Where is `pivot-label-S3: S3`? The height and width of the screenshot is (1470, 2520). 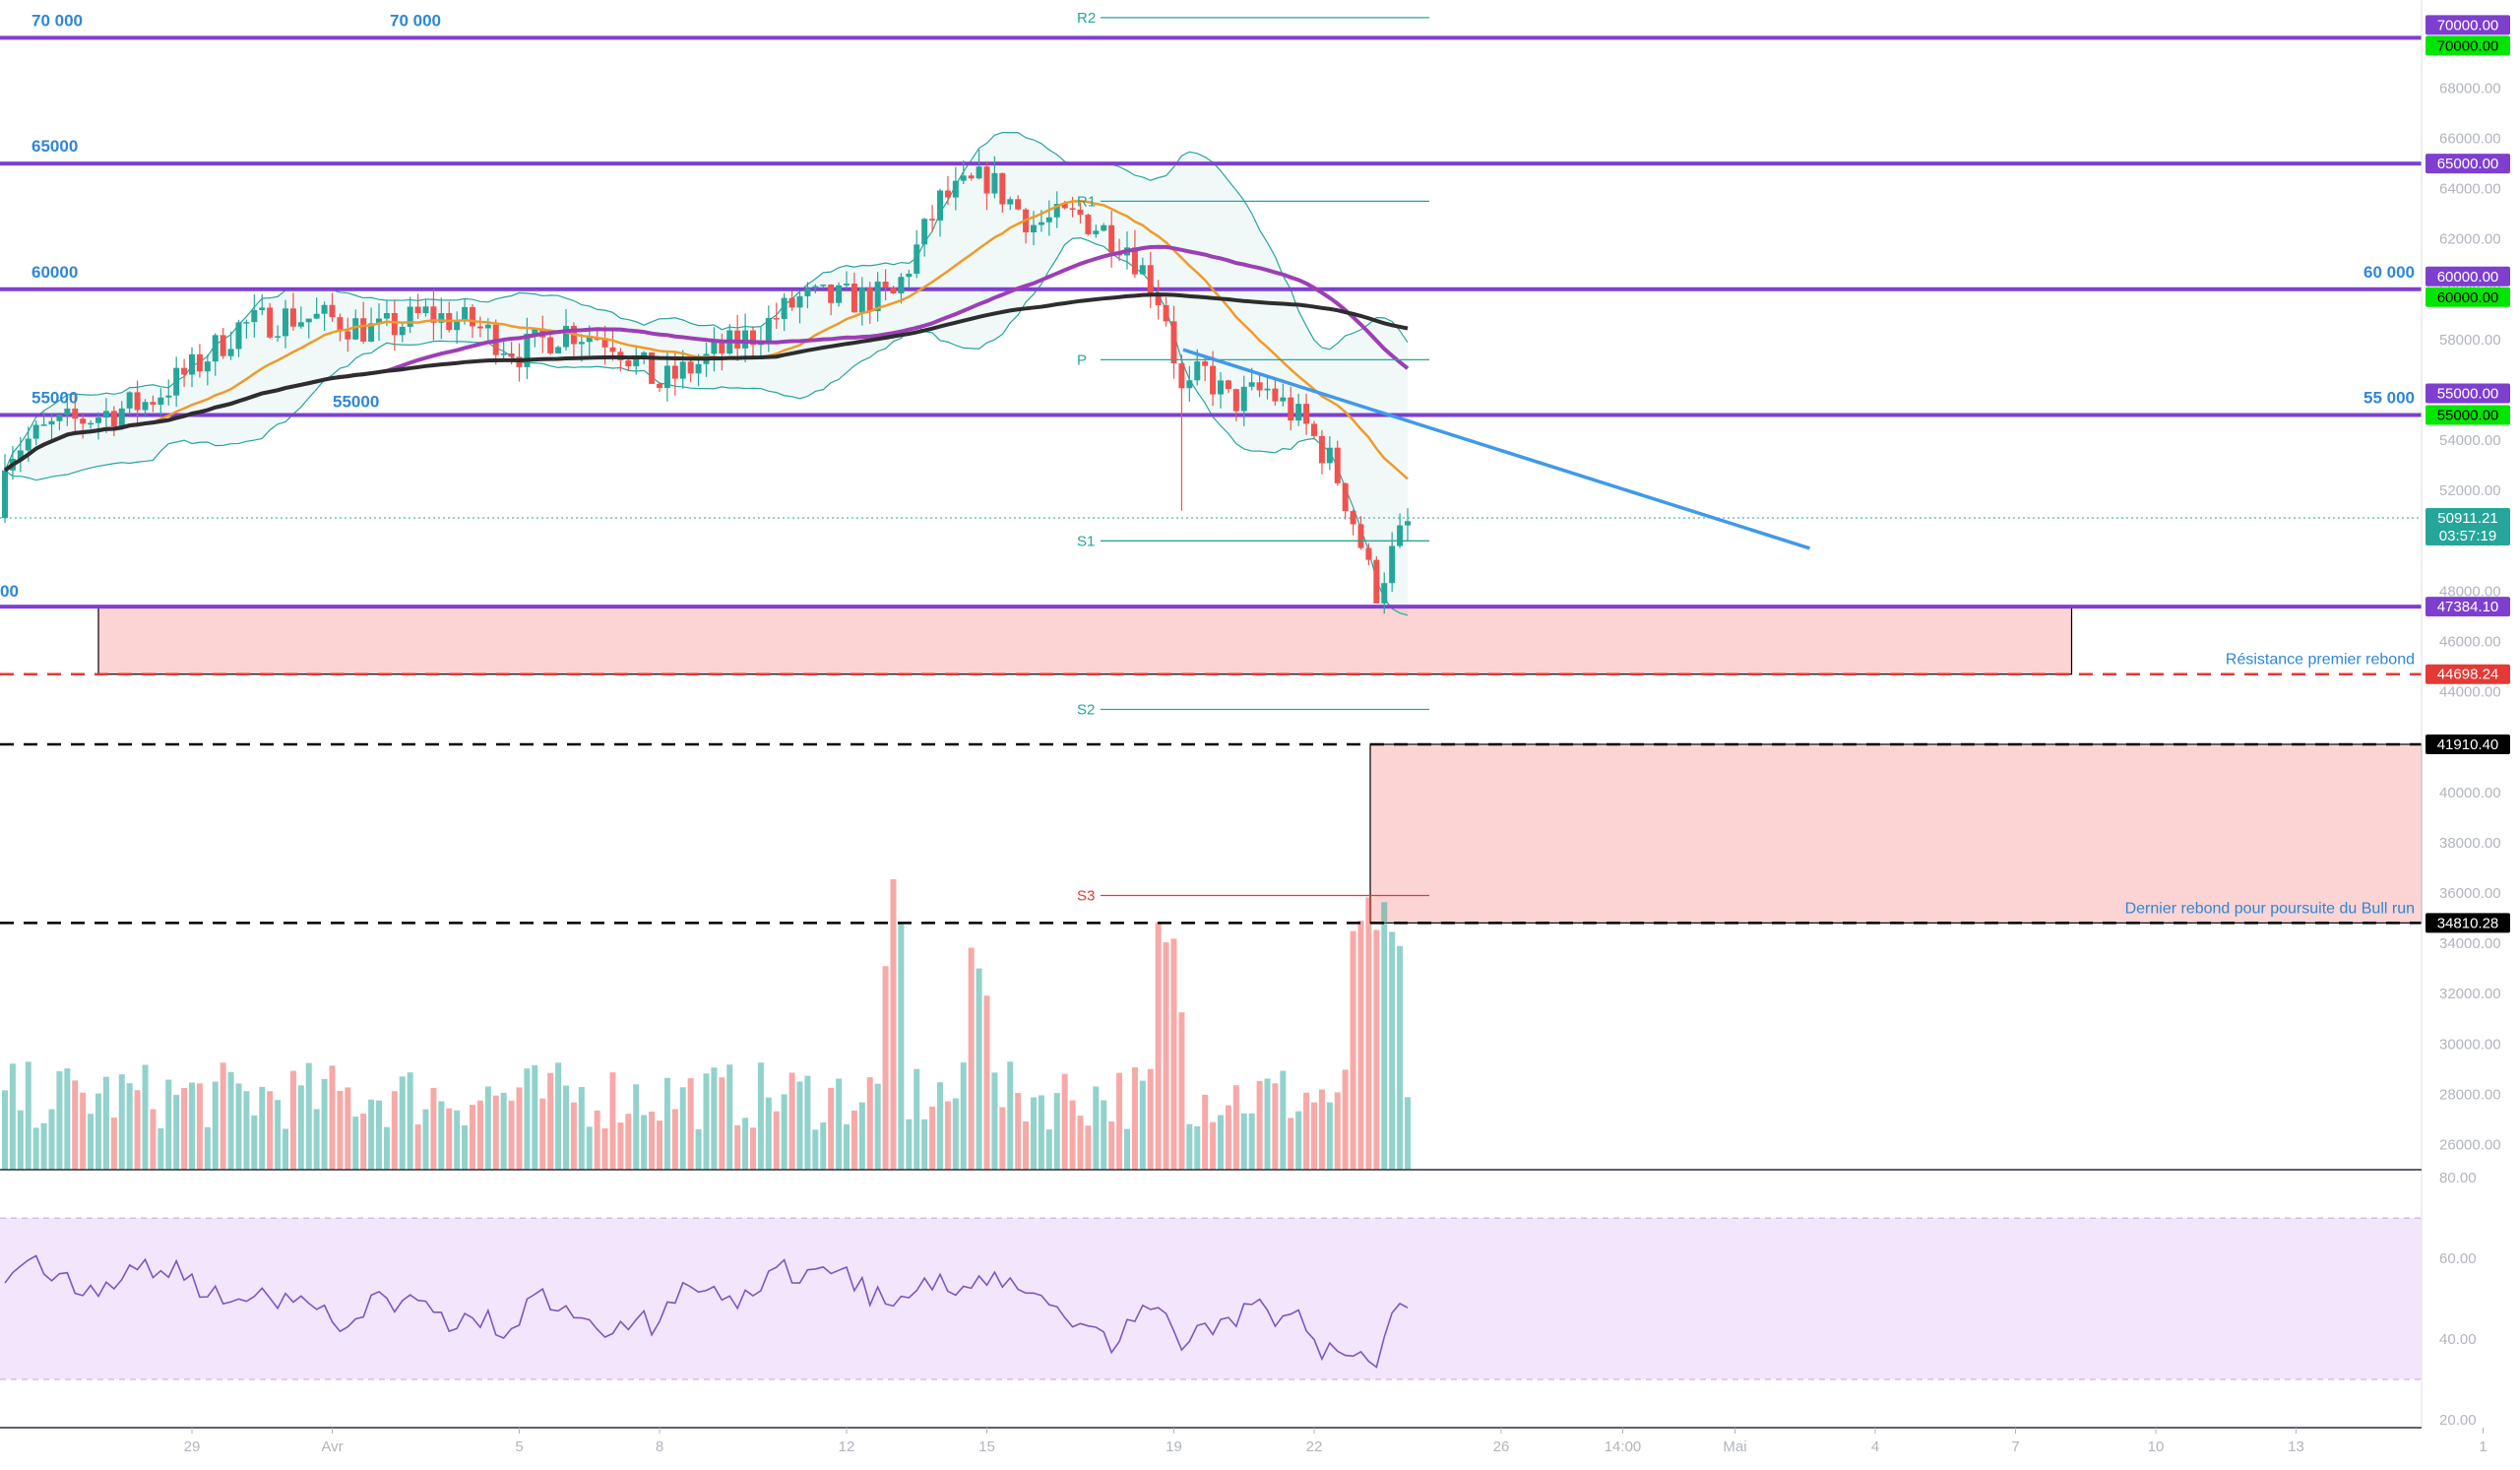 pivot-label-S3: S3 is located at coordinates (1086, 896).